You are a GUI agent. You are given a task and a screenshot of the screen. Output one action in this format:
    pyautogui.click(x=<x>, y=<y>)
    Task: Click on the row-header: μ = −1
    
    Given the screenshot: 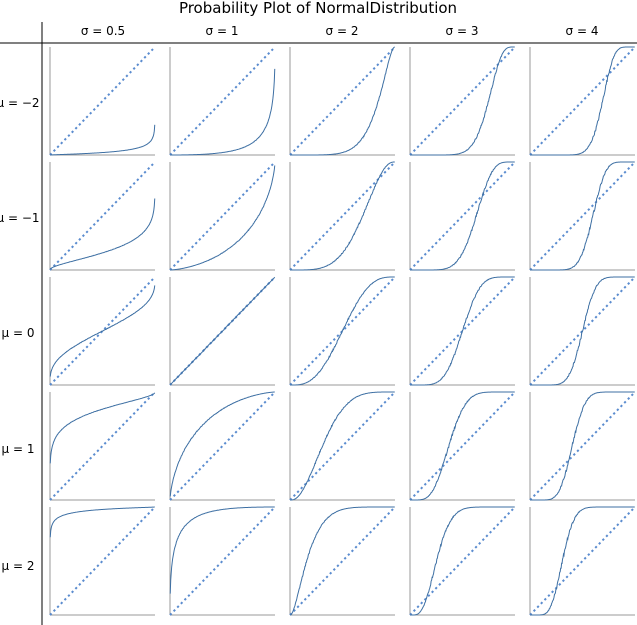 What is the action you would take?
    pyautogui.click(x=20, y=218)
    